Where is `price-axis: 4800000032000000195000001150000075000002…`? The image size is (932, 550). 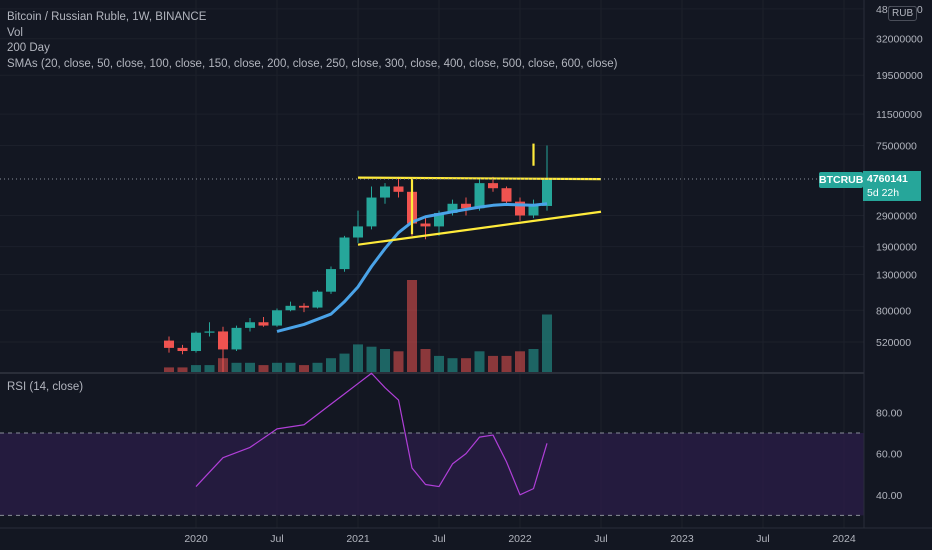
price-axis: 4800000032000000195000001150000075000002… is located at coordinates (893, 264).